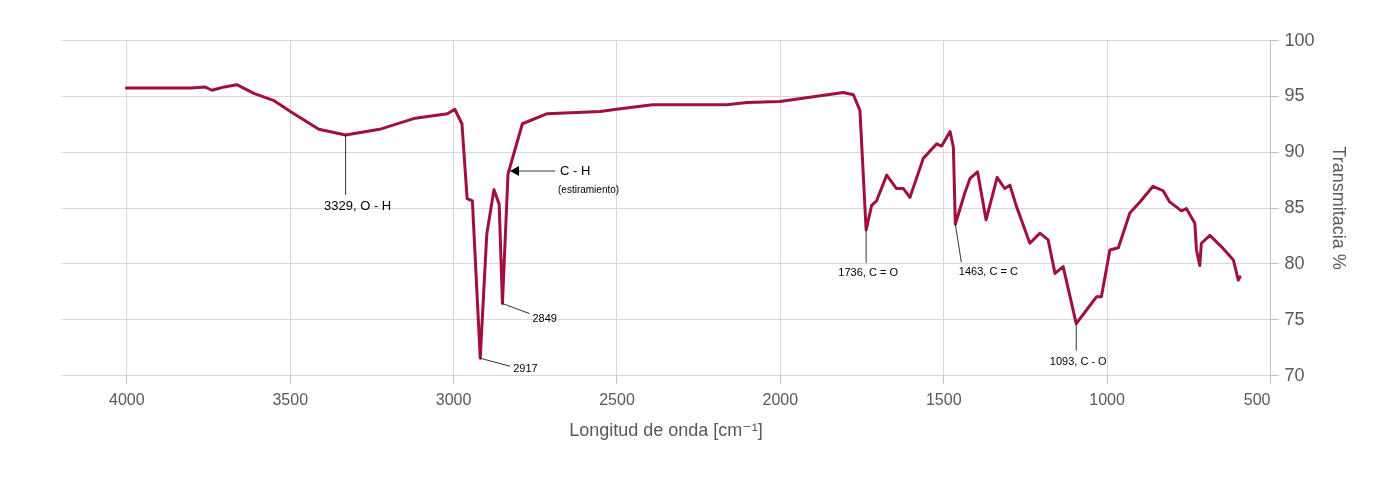  What do you see at coordinates (1294, 207) in the screenshot?
I see `y-tick-label: 85` at bounding box center [1294, 207].